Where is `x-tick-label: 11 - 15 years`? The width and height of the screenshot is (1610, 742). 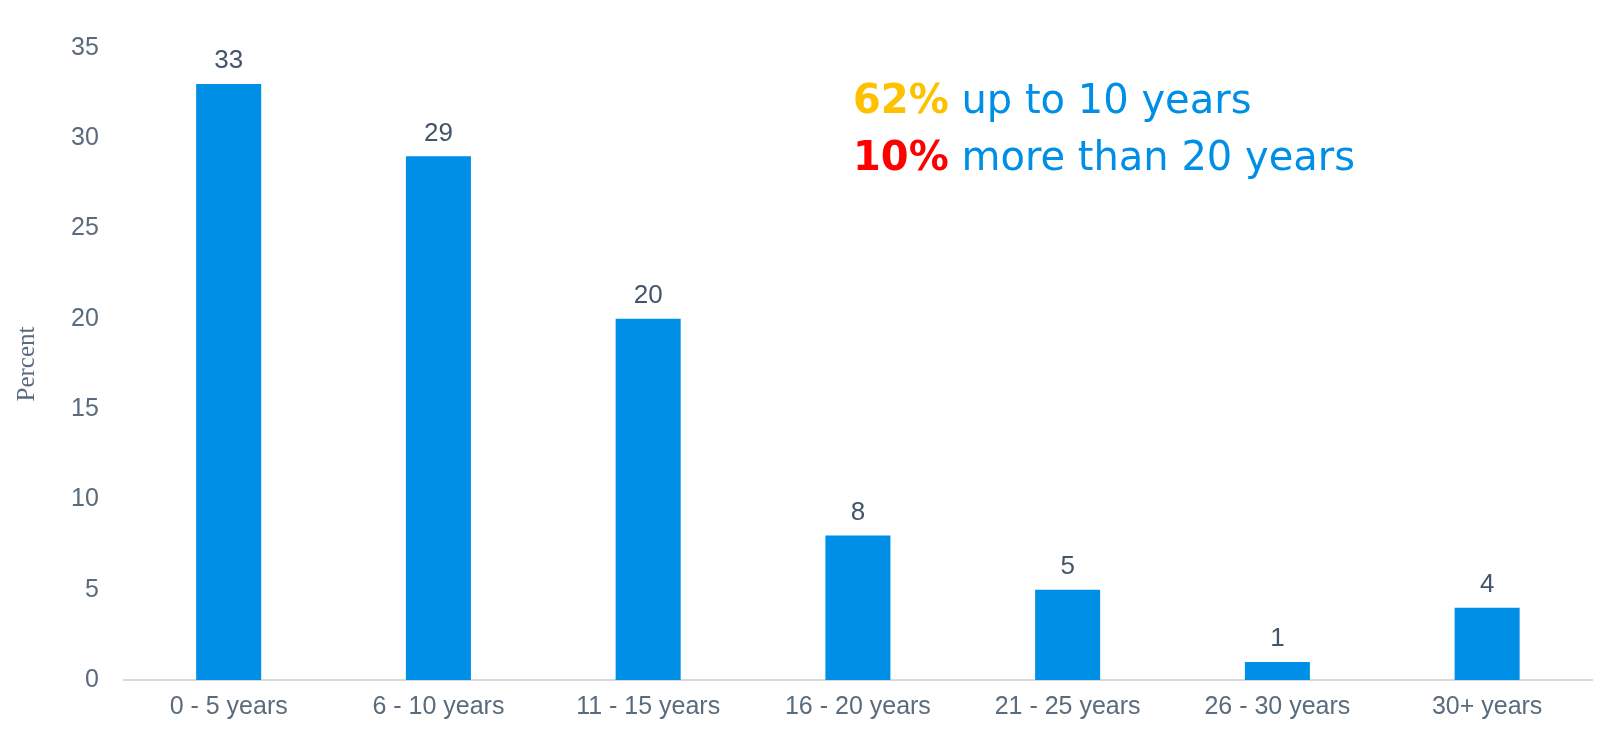
x-tick-label: 11 - 15 years is located at coordinates (648, 704).